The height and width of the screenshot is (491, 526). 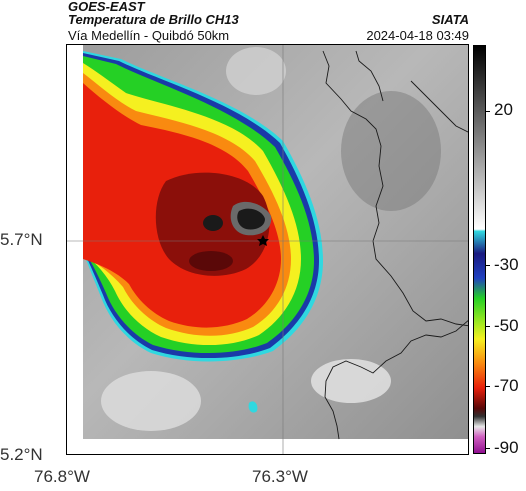 I want to click on left-blank-strip, so click(x=75, y=249).